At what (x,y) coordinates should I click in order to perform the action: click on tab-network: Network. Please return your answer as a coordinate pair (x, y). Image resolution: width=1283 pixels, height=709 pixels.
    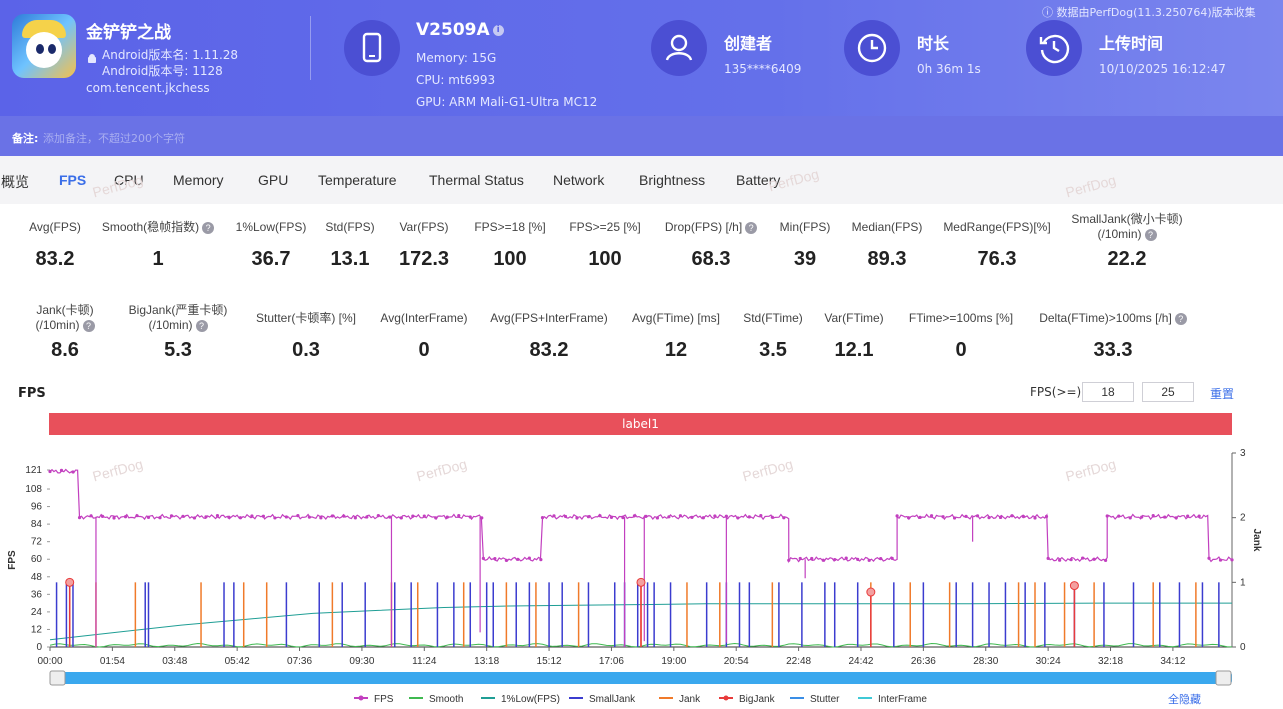
    Looking at the image, I should click on (579, 180).